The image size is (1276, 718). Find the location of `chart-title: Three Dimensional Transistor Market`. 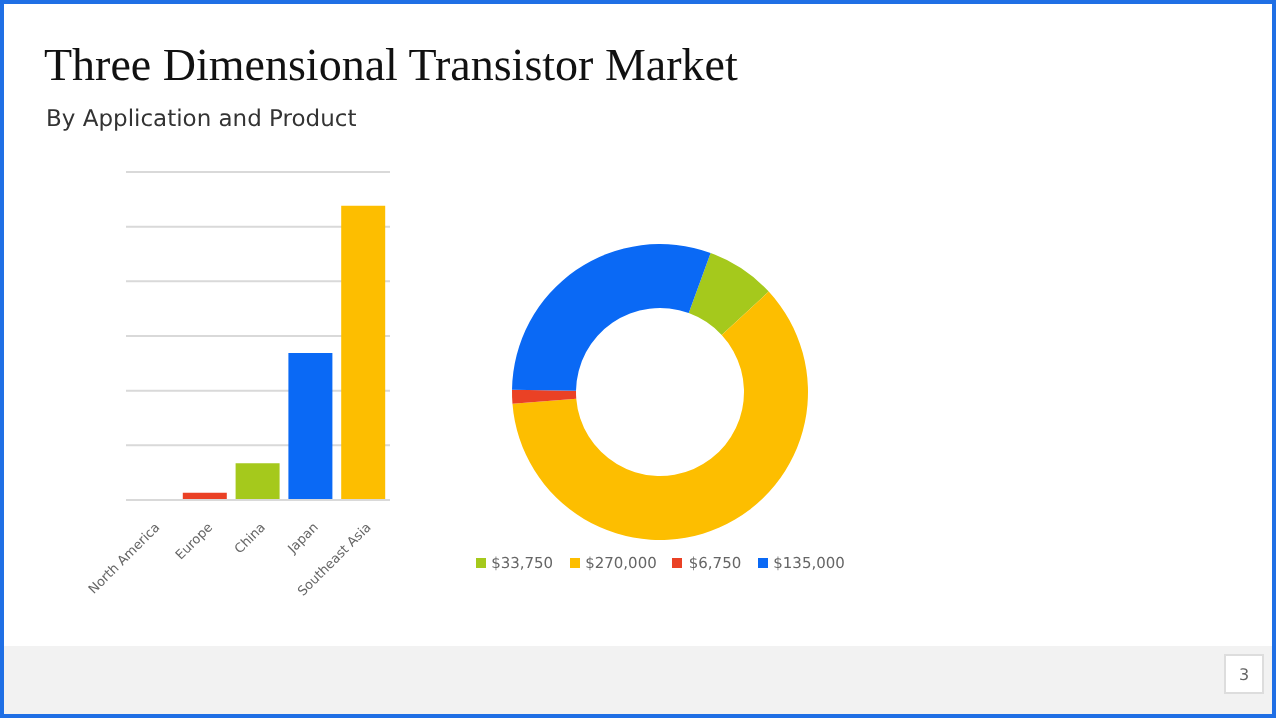

chart-title: Three Dimensional Transistor Market is located at coordinates (391, 66).